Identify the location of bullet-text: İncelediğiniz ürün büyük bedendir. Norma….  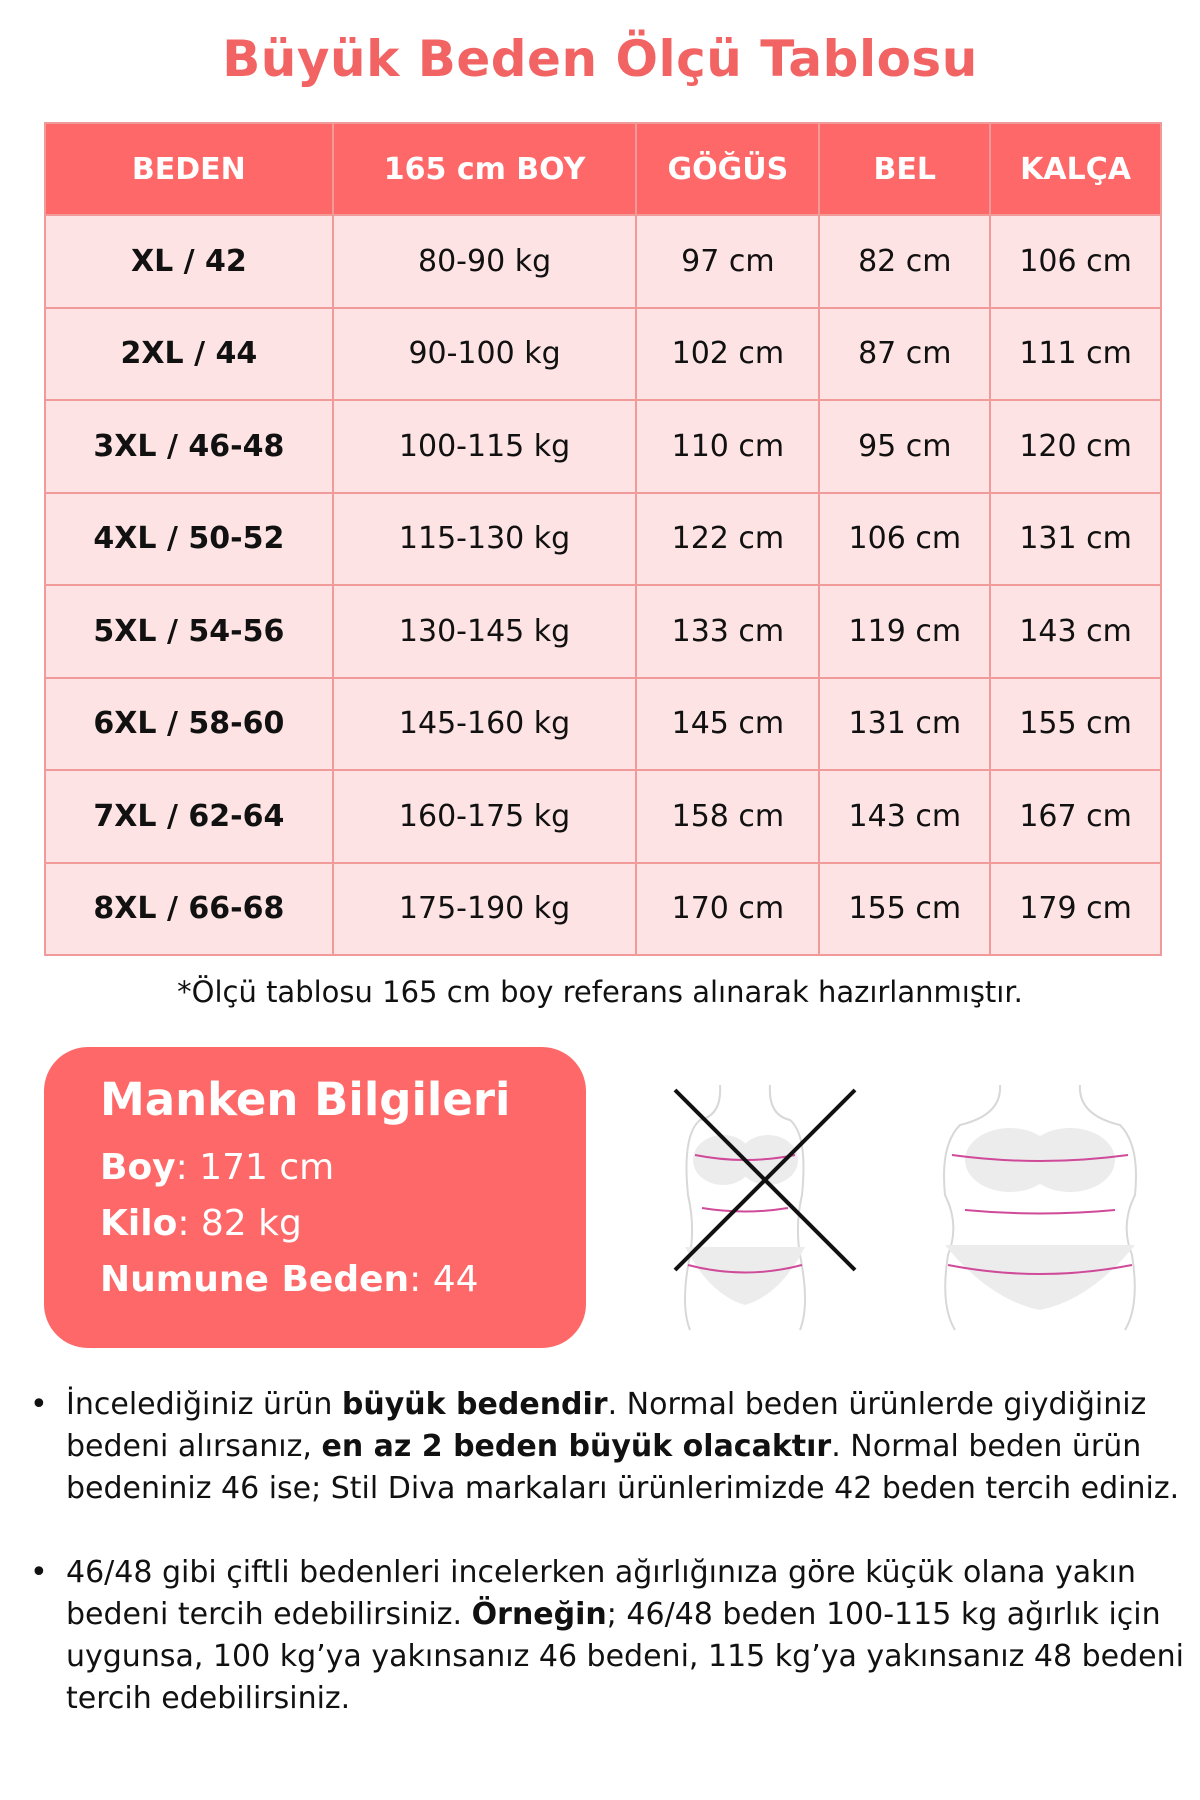
(628, 1447).